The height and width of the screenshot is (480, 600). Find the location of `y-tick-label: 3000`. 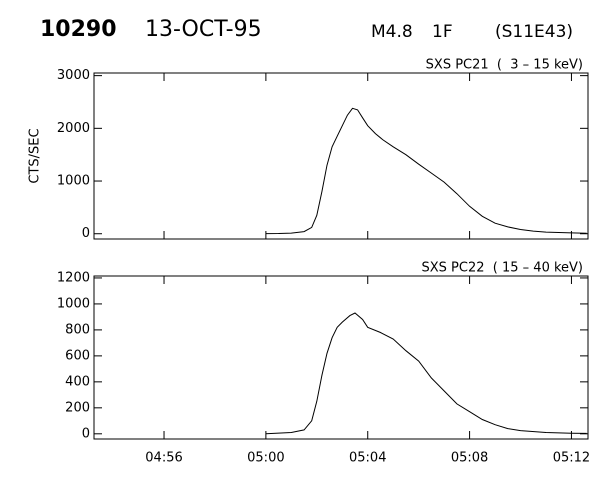

y-tick-label: 3000 is located at coordinates (73, 75).